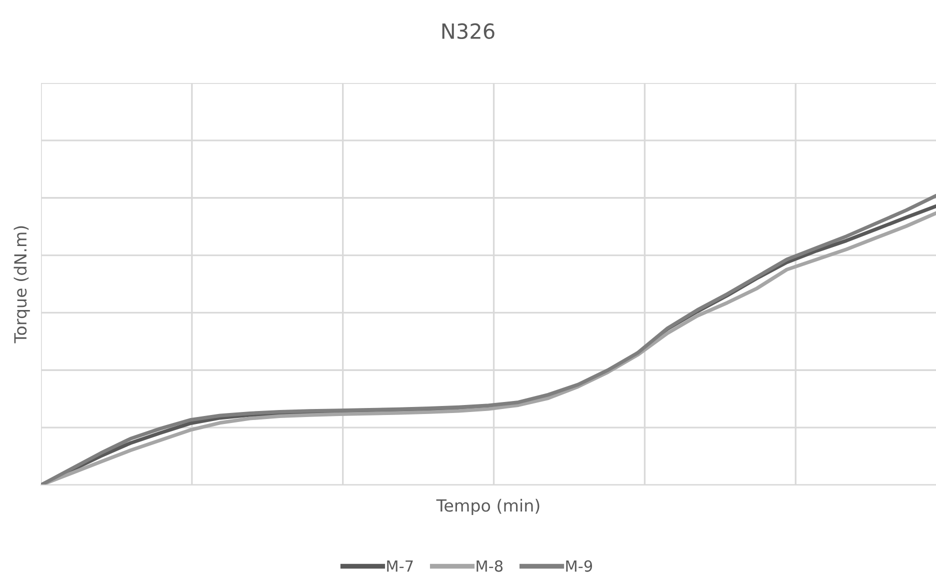 Image resolution: width=936 pixels, height=587 pixels. What do you see at coordinates (579, 566) in the screenshot?
I see `legend-label: M-9` at bounding box center [579, 566].